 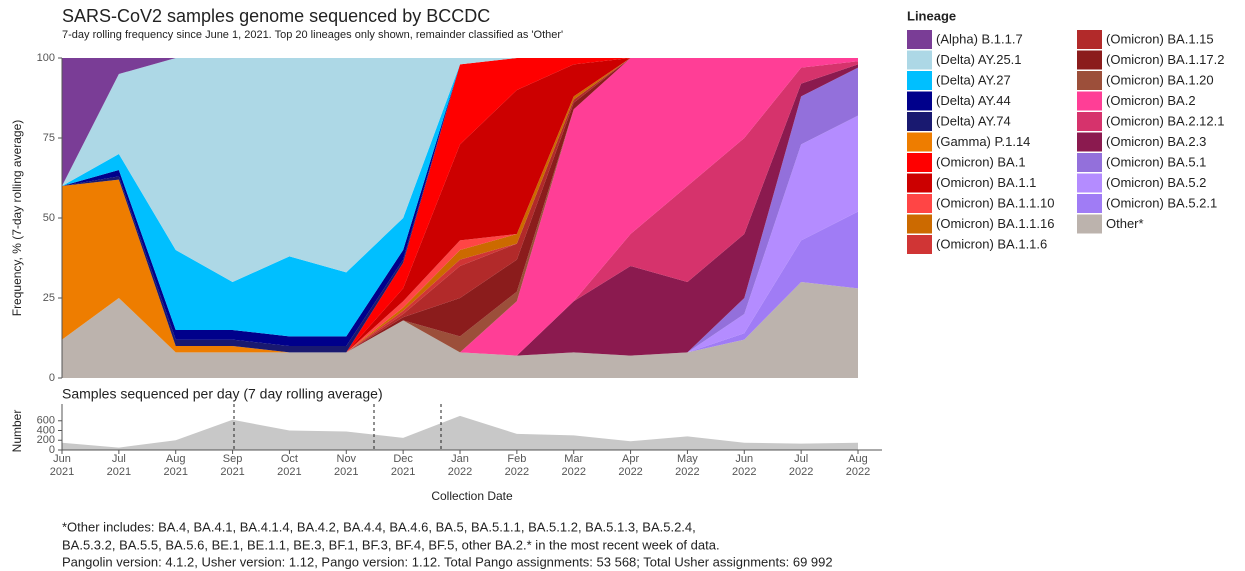 I want to click on legend-label: (Omicron) BA.2.12.1, so click(x=1165, y=120).